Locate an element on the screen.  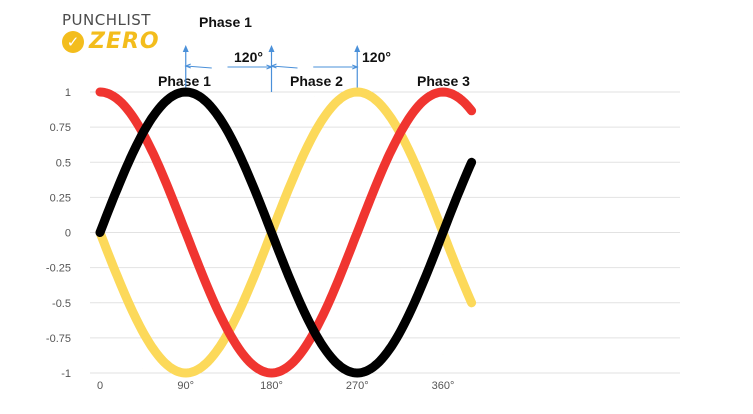
x-axis-ticks: 0 90° 180° 270° 360° is located at coordinates (275, 386).